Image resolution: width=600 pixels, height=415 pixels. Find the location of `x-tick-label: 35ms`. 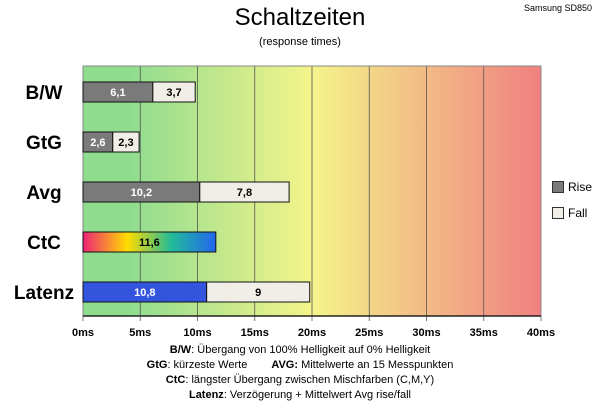

x-tick-label: 35ms is located at coordinates (484, 333).